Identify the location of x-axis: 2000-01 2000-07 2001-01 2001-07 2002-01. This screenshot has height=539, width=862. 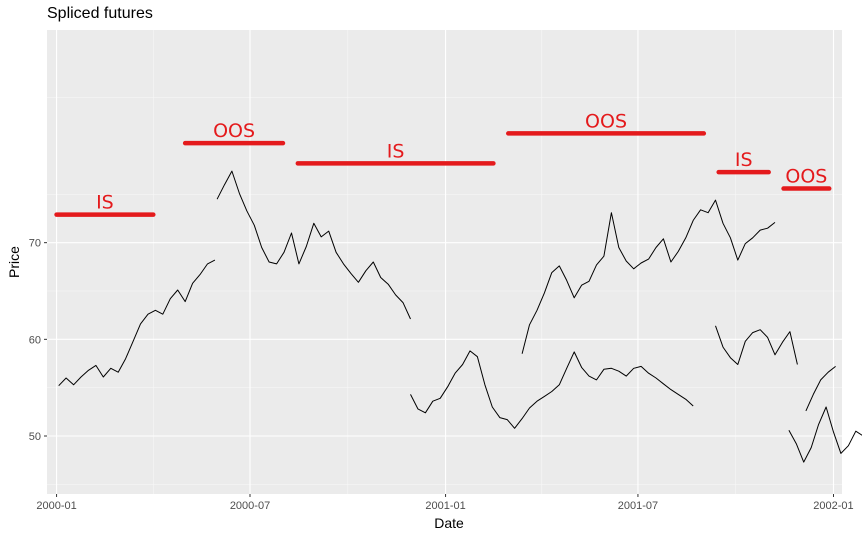
(445, 503).